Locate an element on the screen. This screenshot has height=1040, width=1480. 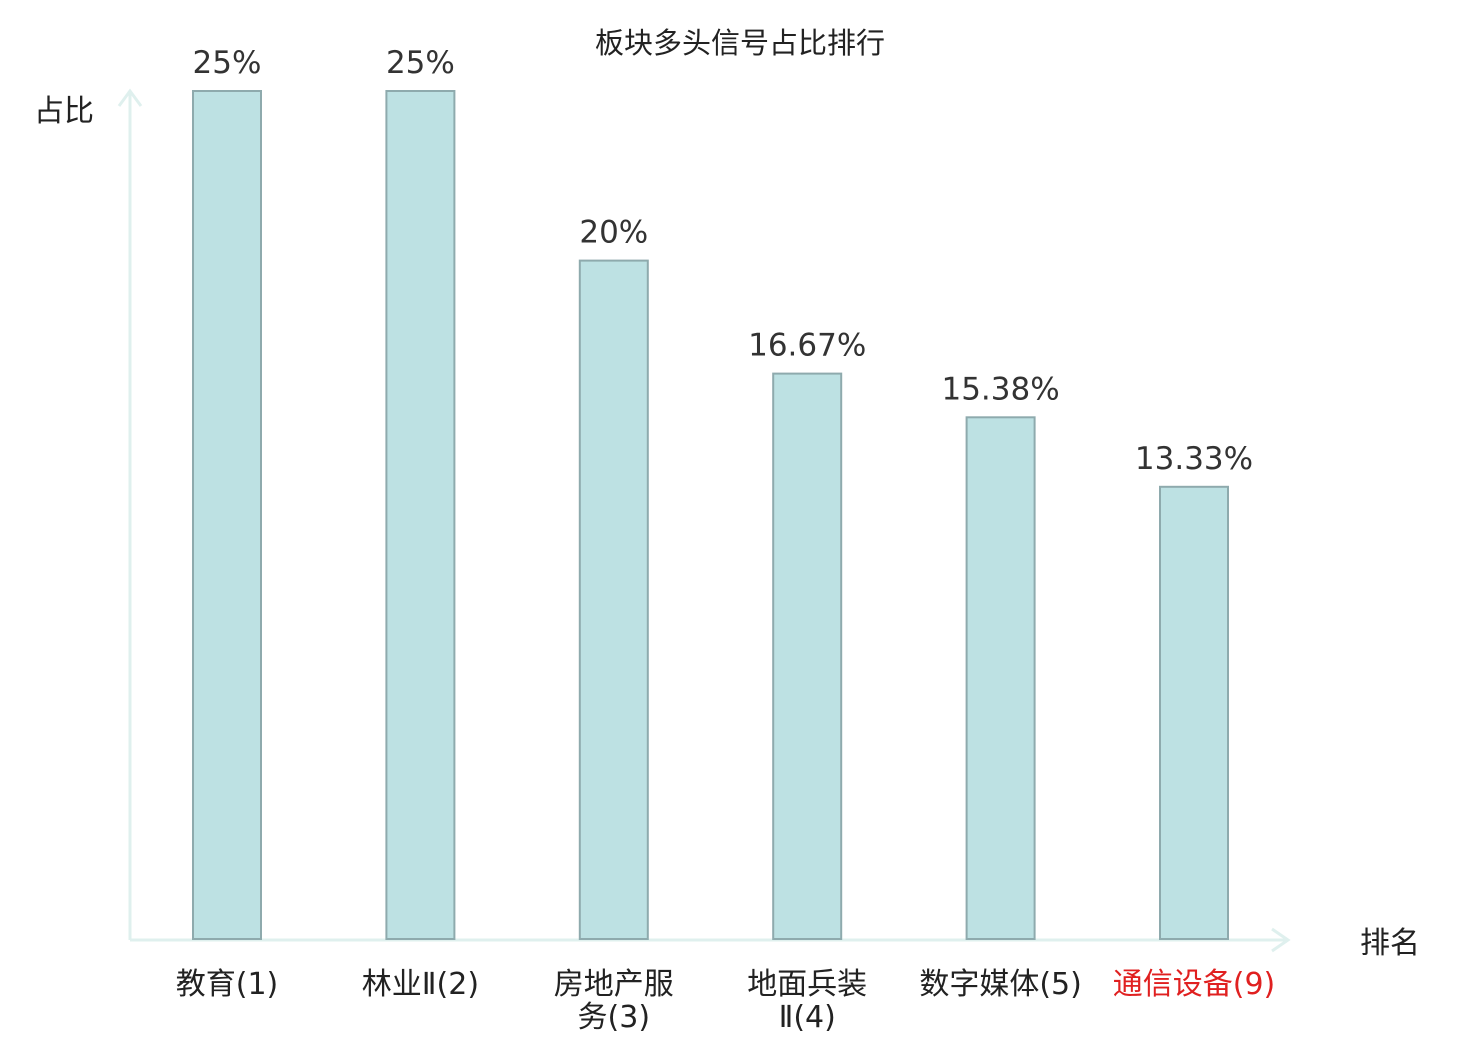
chart-title: 板块多头信号占比排行 is located at coordinates (740, 43).